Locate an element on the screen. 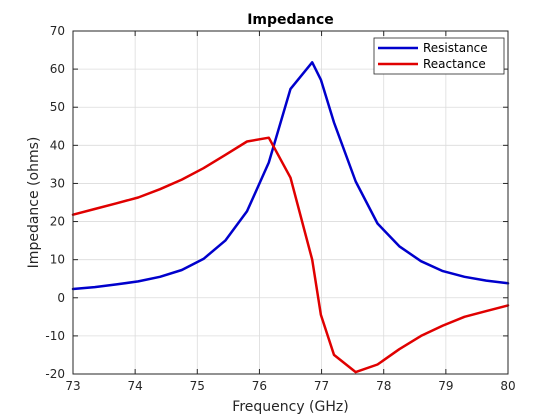 This screenshot has width=560, height=420. x-tick-label: 73 is located at coordinates (72, 386).